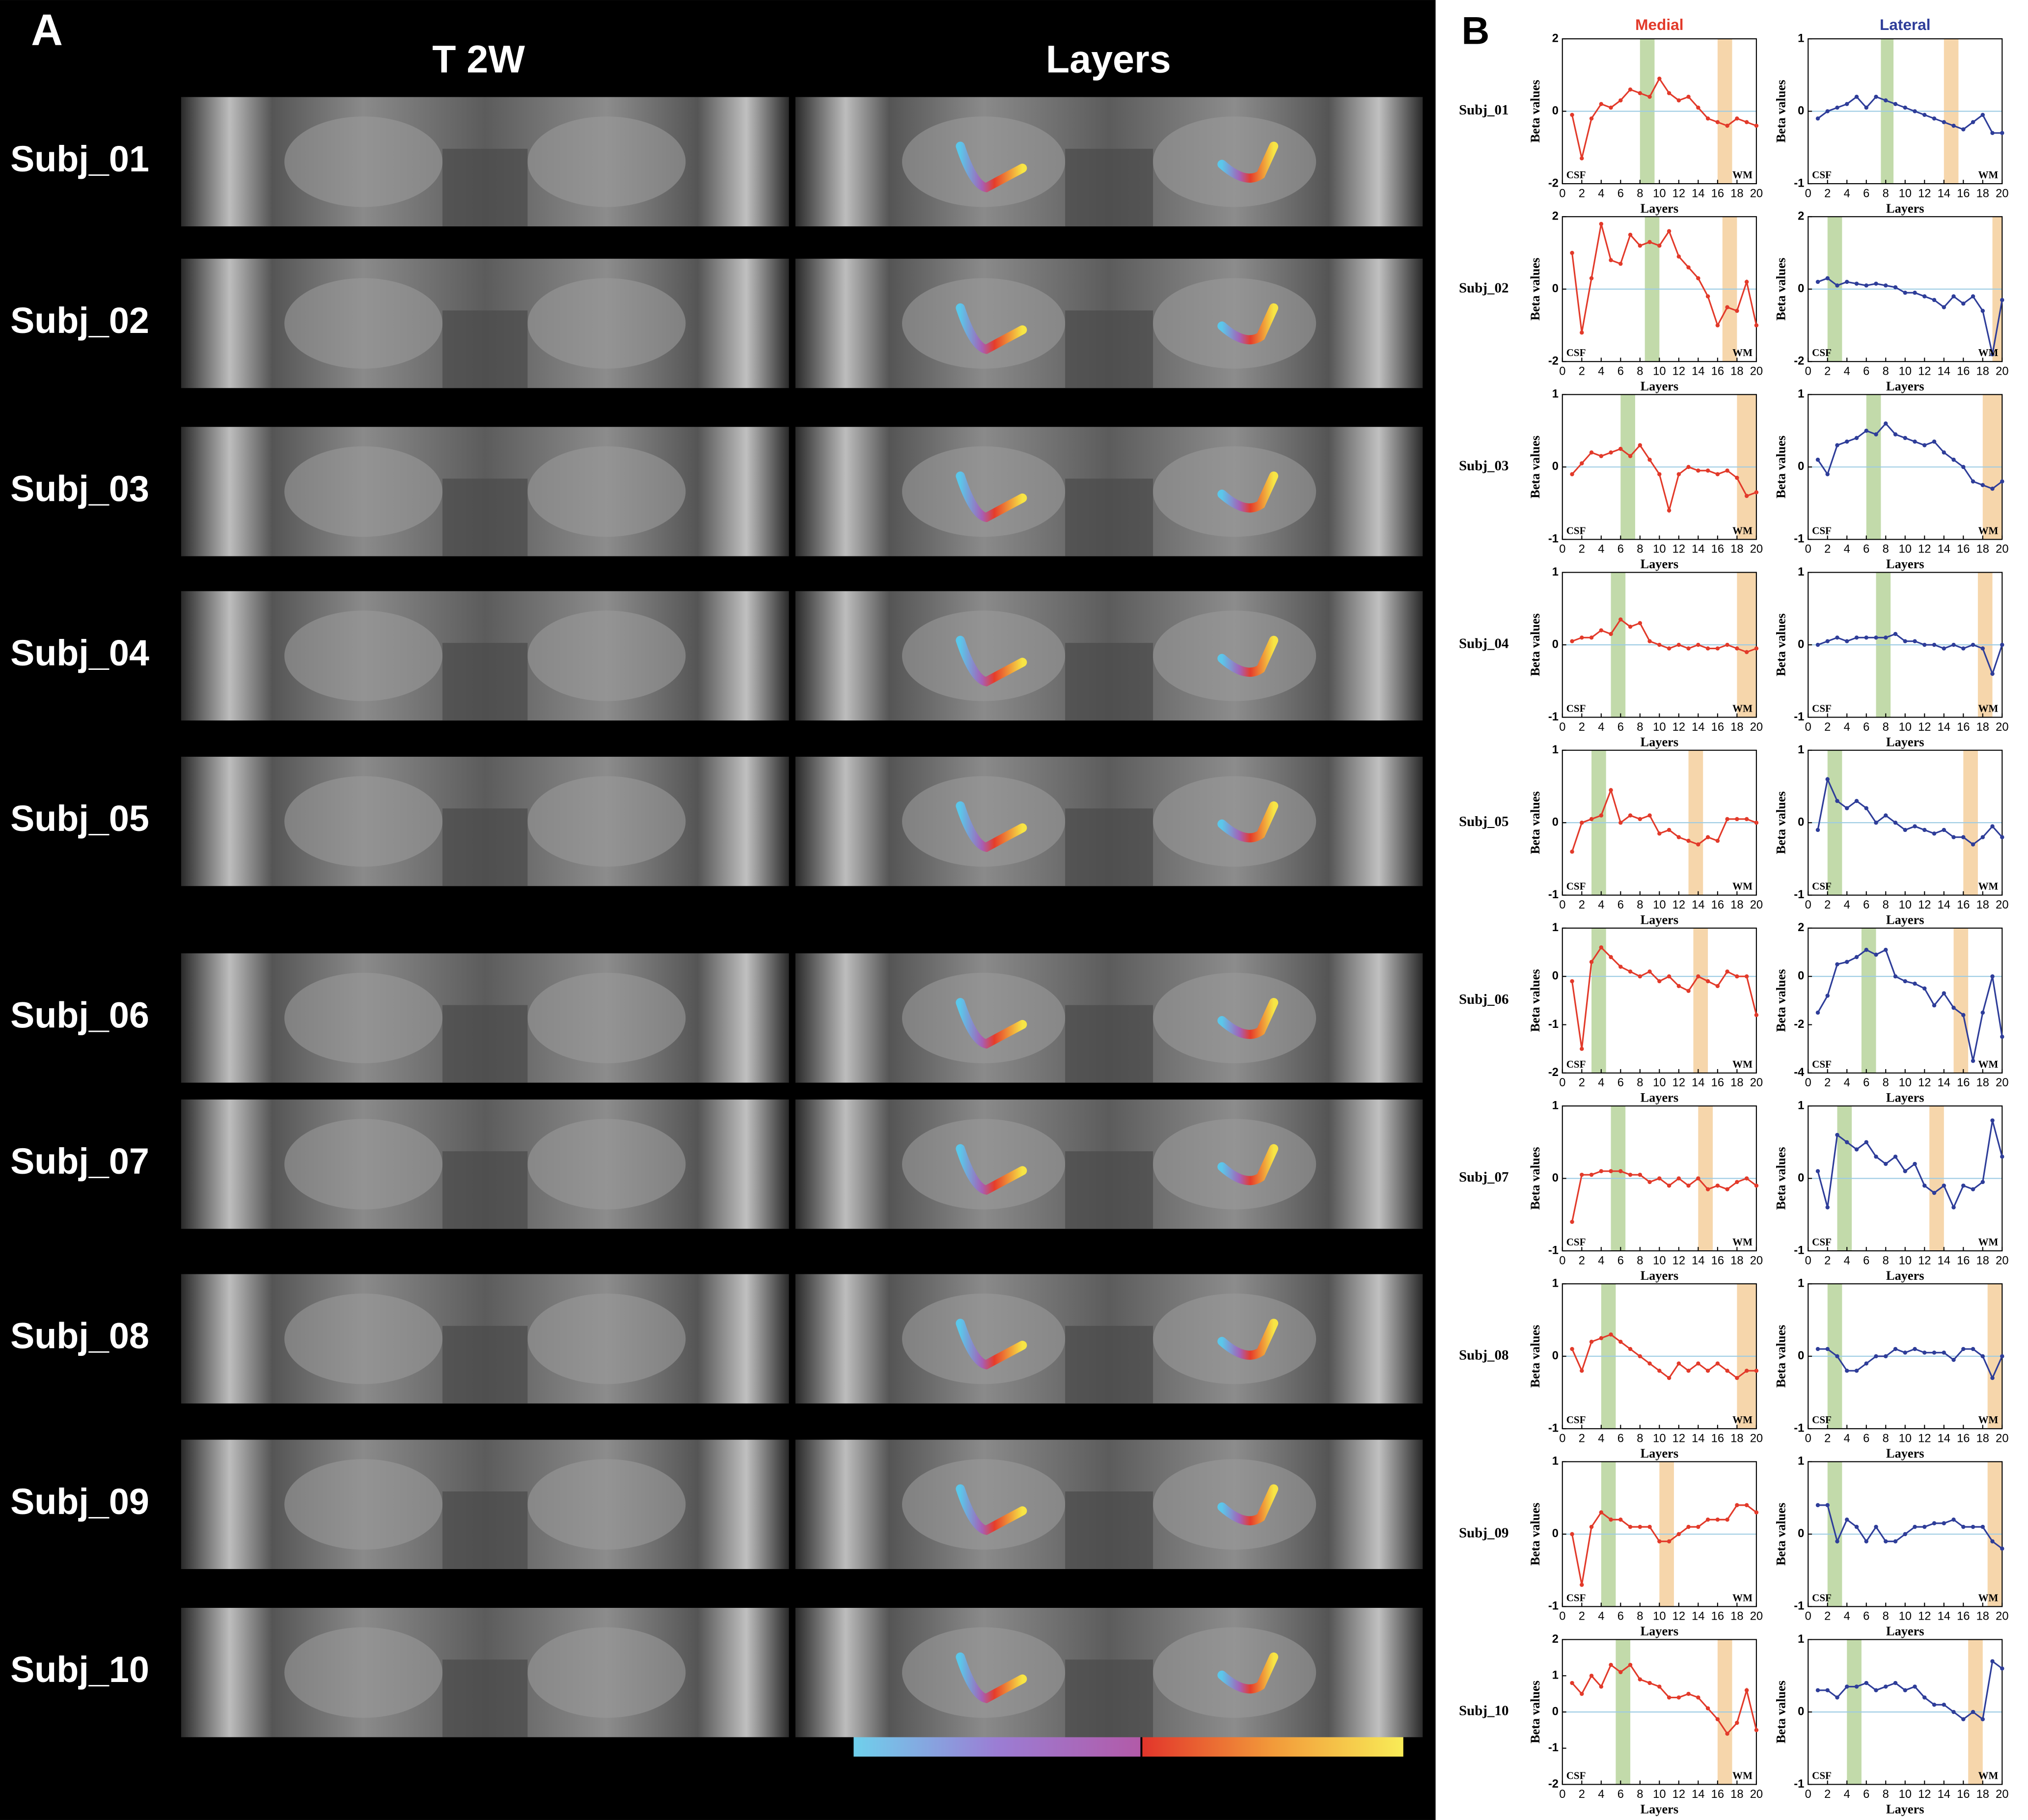 The width and height of the screenshot is (2028, 1820). Describe the element at coordinates (1660, 208) in the screenshot. I see `x-axis-label: Layers` at that location.